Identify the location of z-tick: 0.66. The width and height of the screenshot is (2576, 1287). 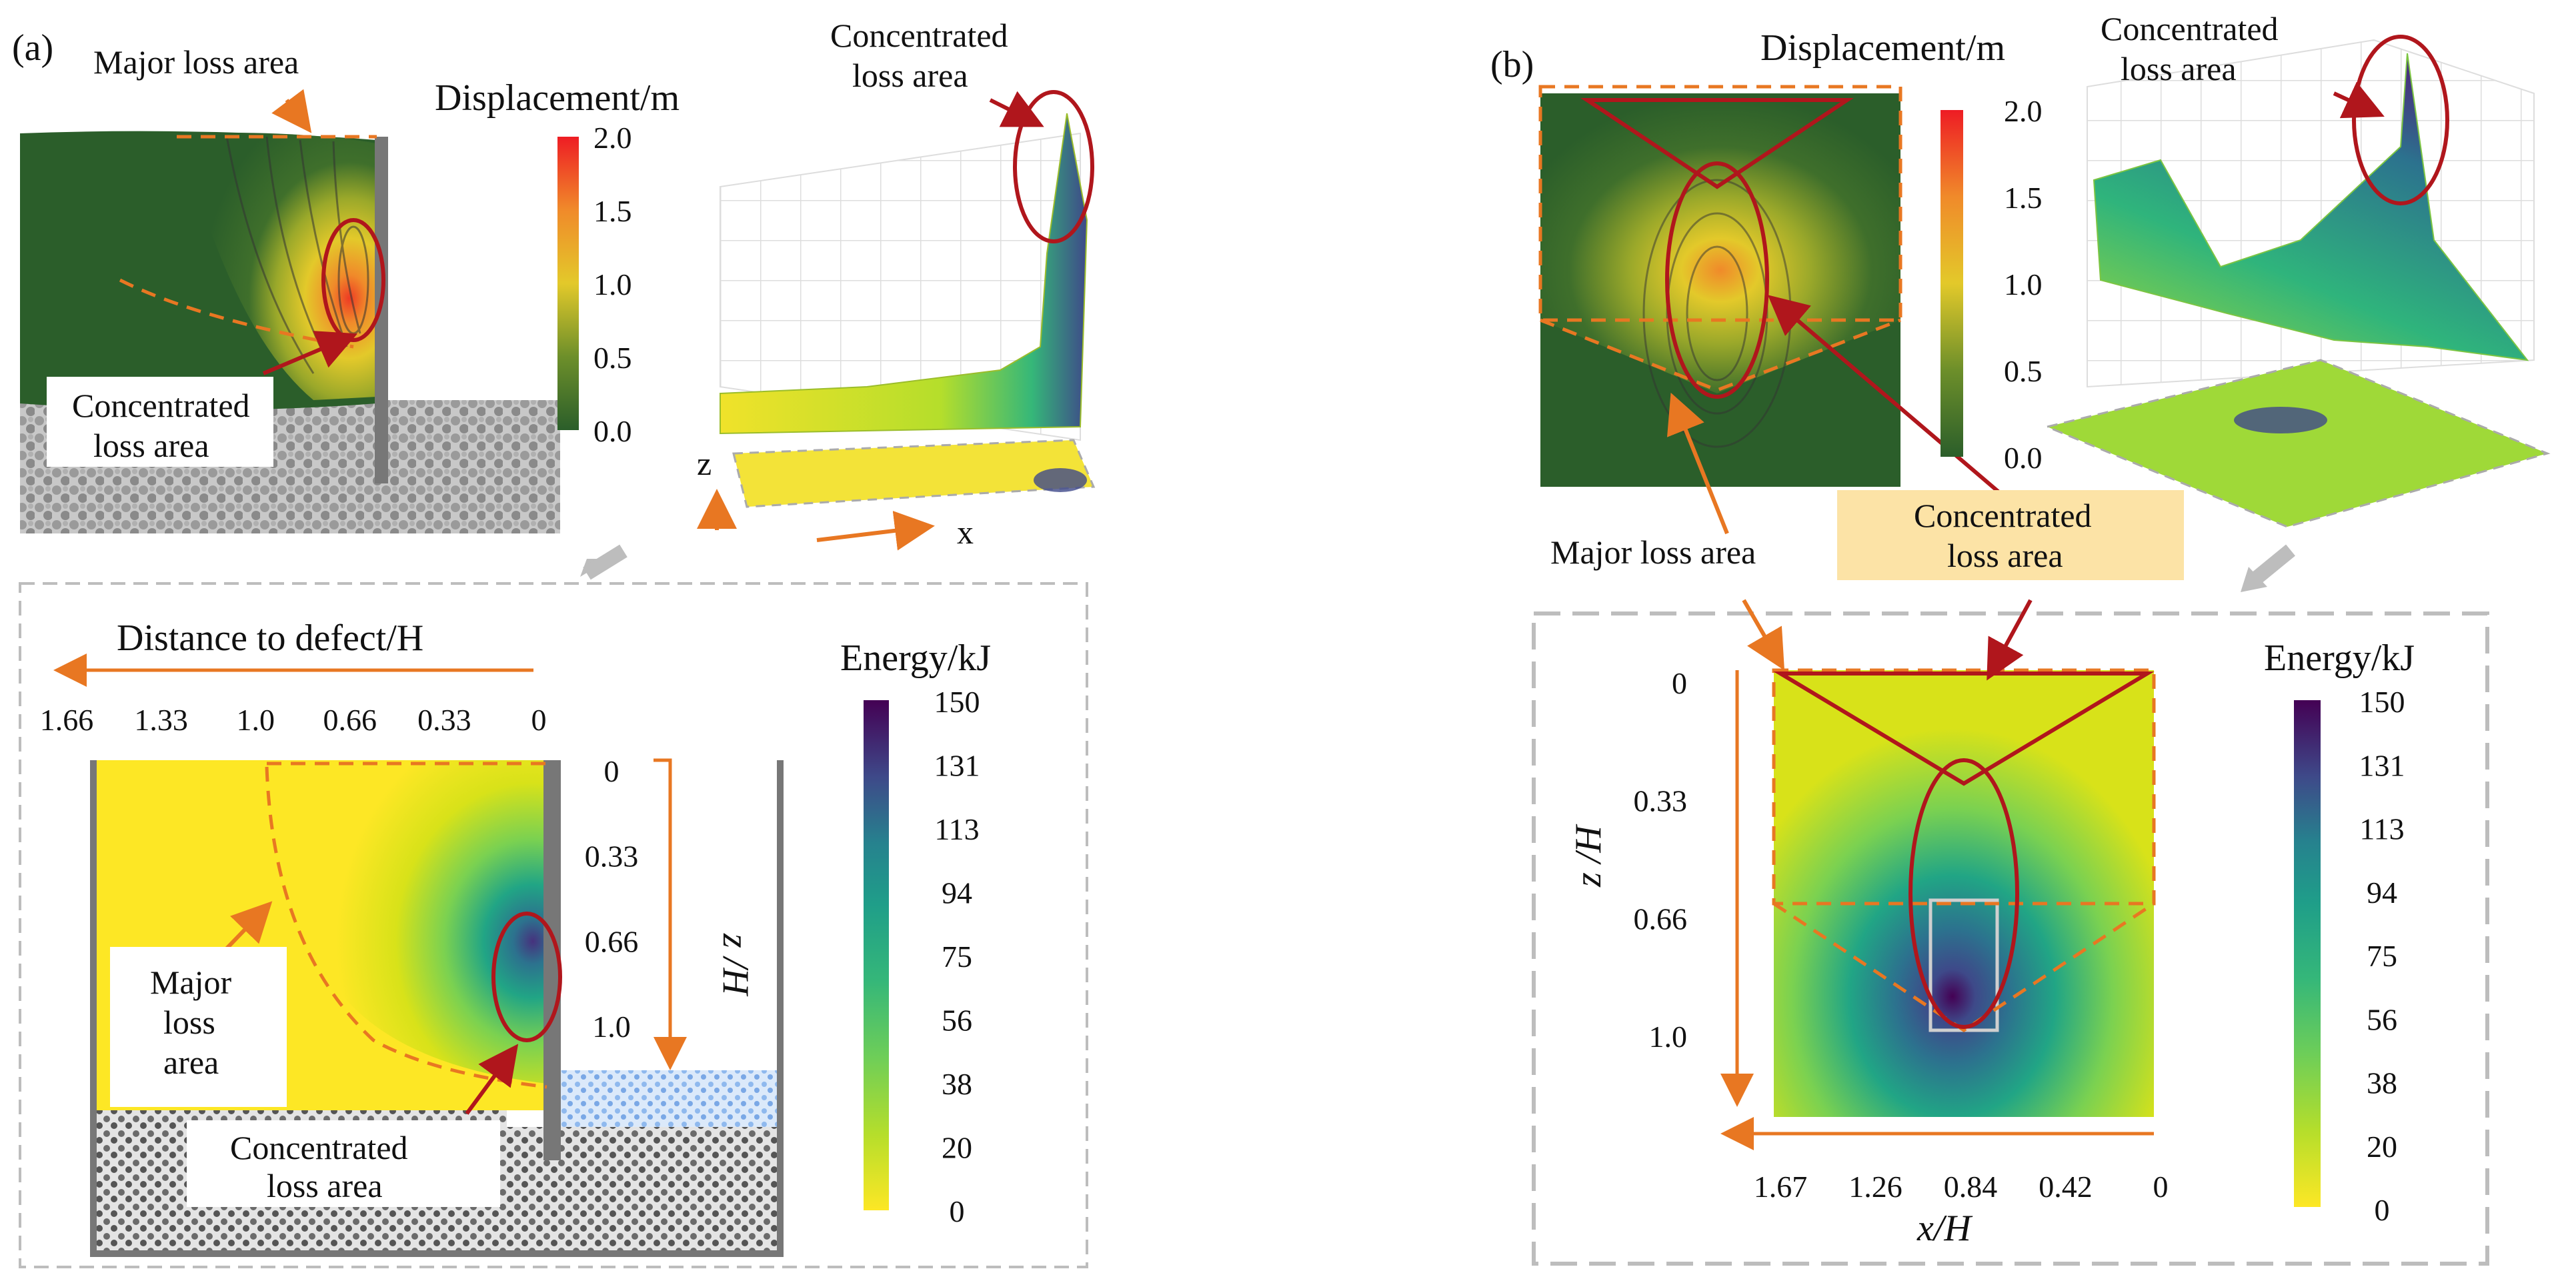
(1661, 919).